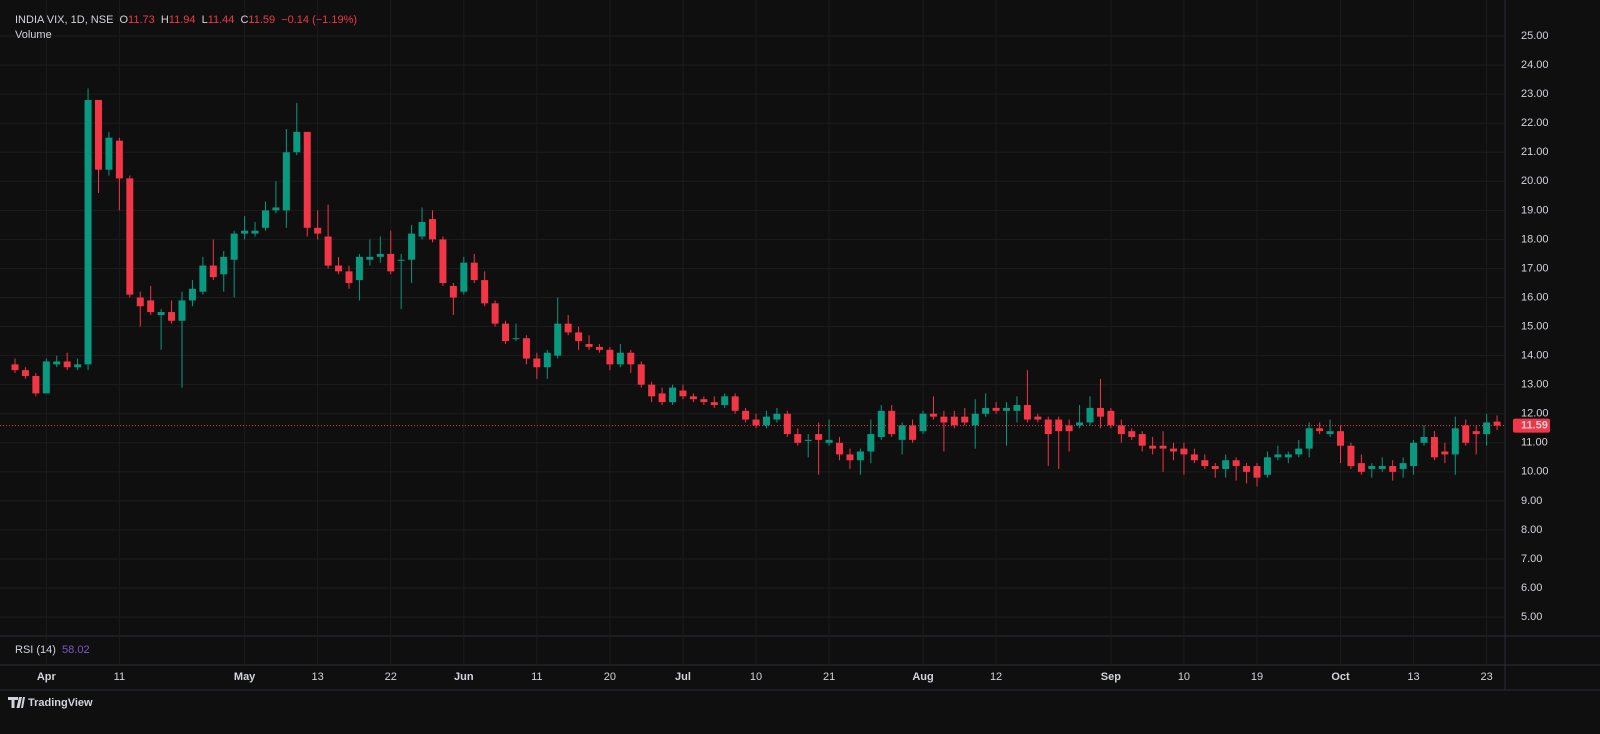  What do you see at coordinates (164, 20) in the screenshot?
I see `ohlc-letter: H` at bounding box center [164, 20].